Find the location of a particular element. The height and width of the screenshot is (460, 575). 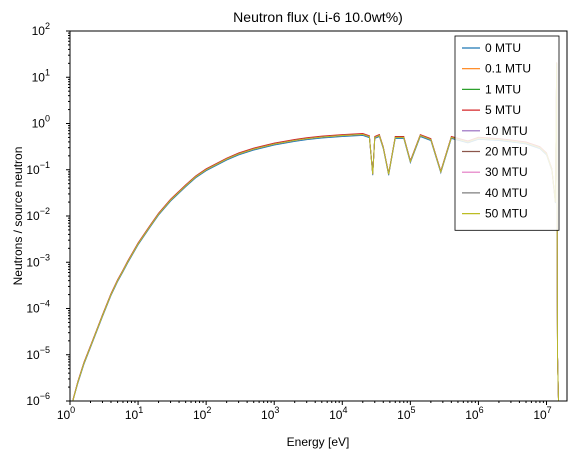

legend-label-1: 0.1 MTU is located at coordinates (508, 69).